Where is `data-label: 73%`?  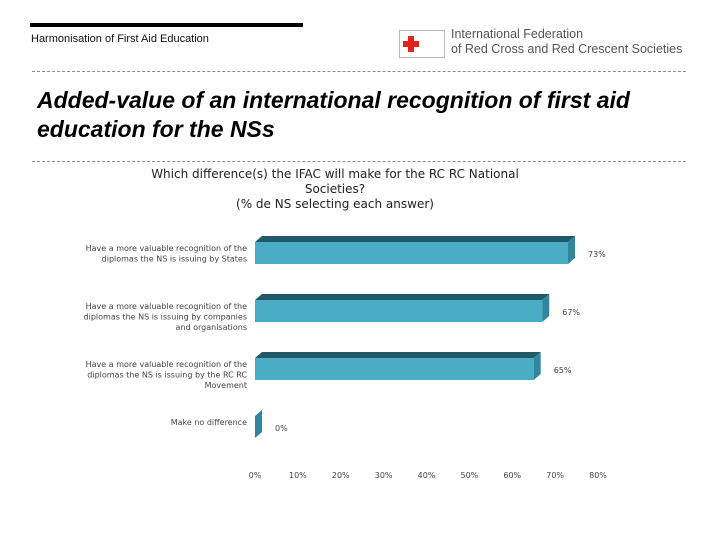
data-label: 73% is located at coordinates (597, 254).